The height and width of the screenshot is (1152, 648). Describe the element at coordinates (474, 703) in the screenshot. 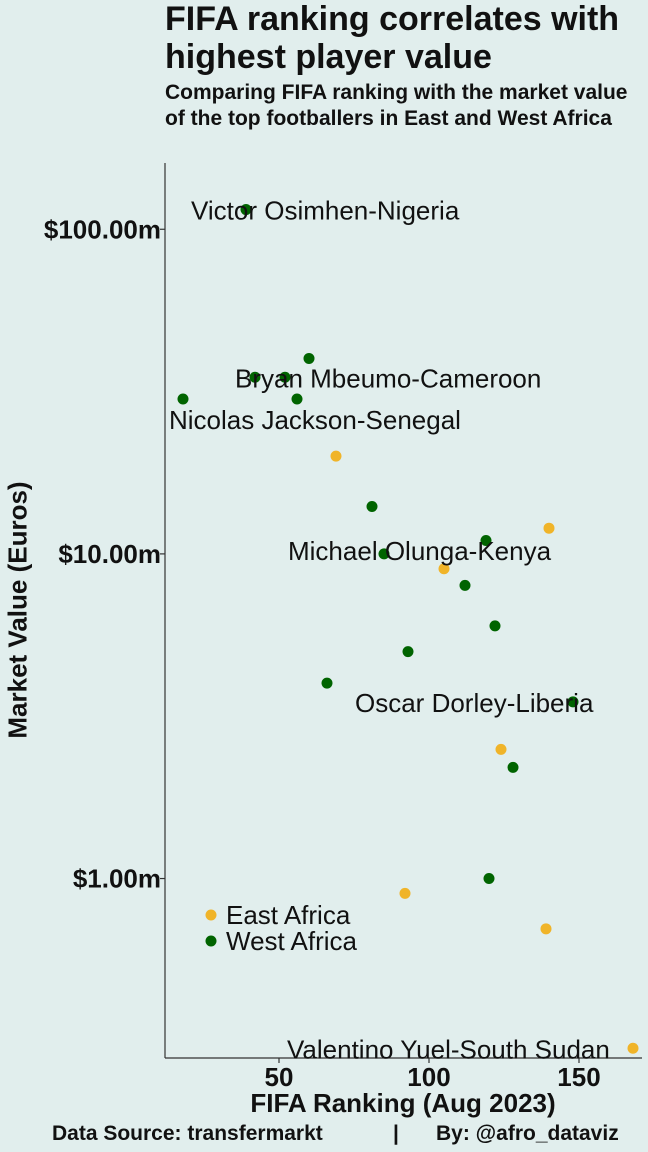

I see `player-label: Oscar Dorley-Liberia` at that location.